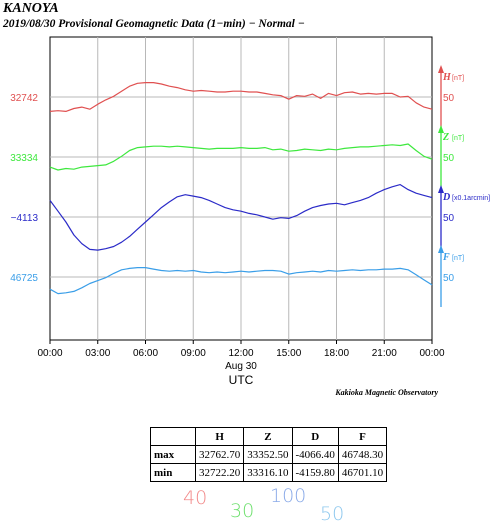  Describe the element at coordinates (24, 158) in the screenshot. I see `series-base-label: 33334` at that location.